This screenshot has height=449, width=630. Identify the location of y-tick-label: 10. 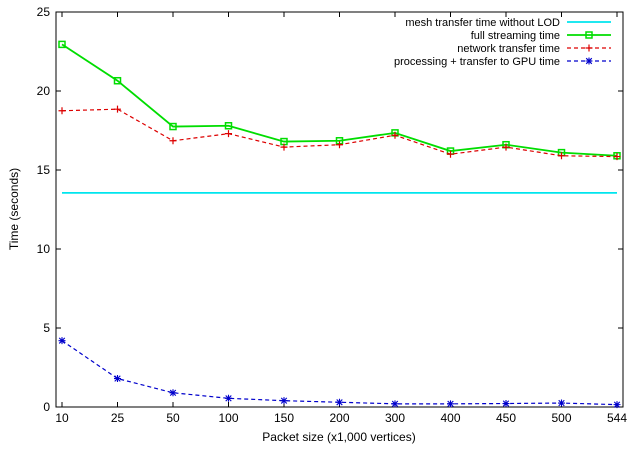
(44, 249).